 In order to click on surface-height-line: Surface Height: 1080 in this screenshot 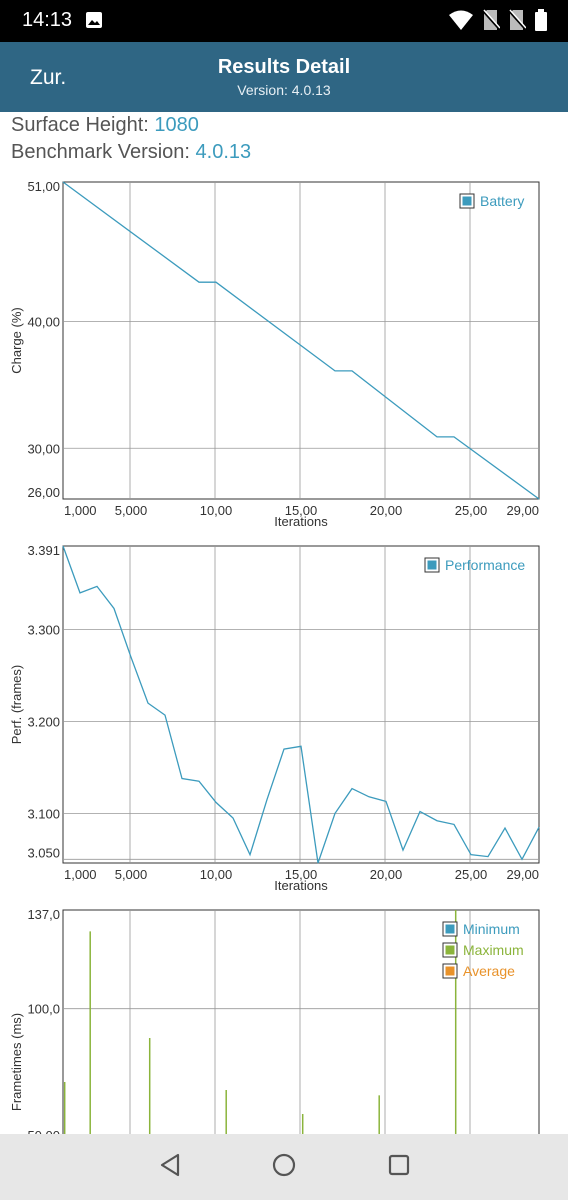, I will do `click(105, 125)`.